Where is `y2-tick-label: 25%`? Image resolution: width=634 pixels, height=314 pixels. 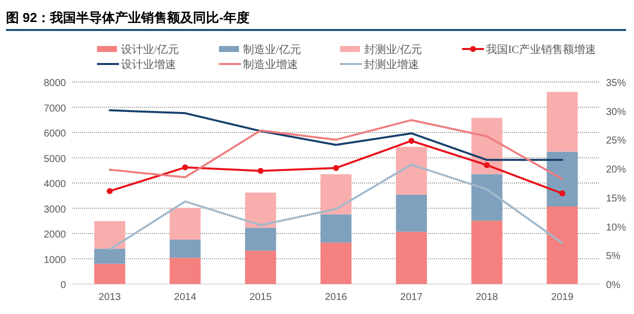
y2-tick-label: 25% is located at coordinates (616, 141).